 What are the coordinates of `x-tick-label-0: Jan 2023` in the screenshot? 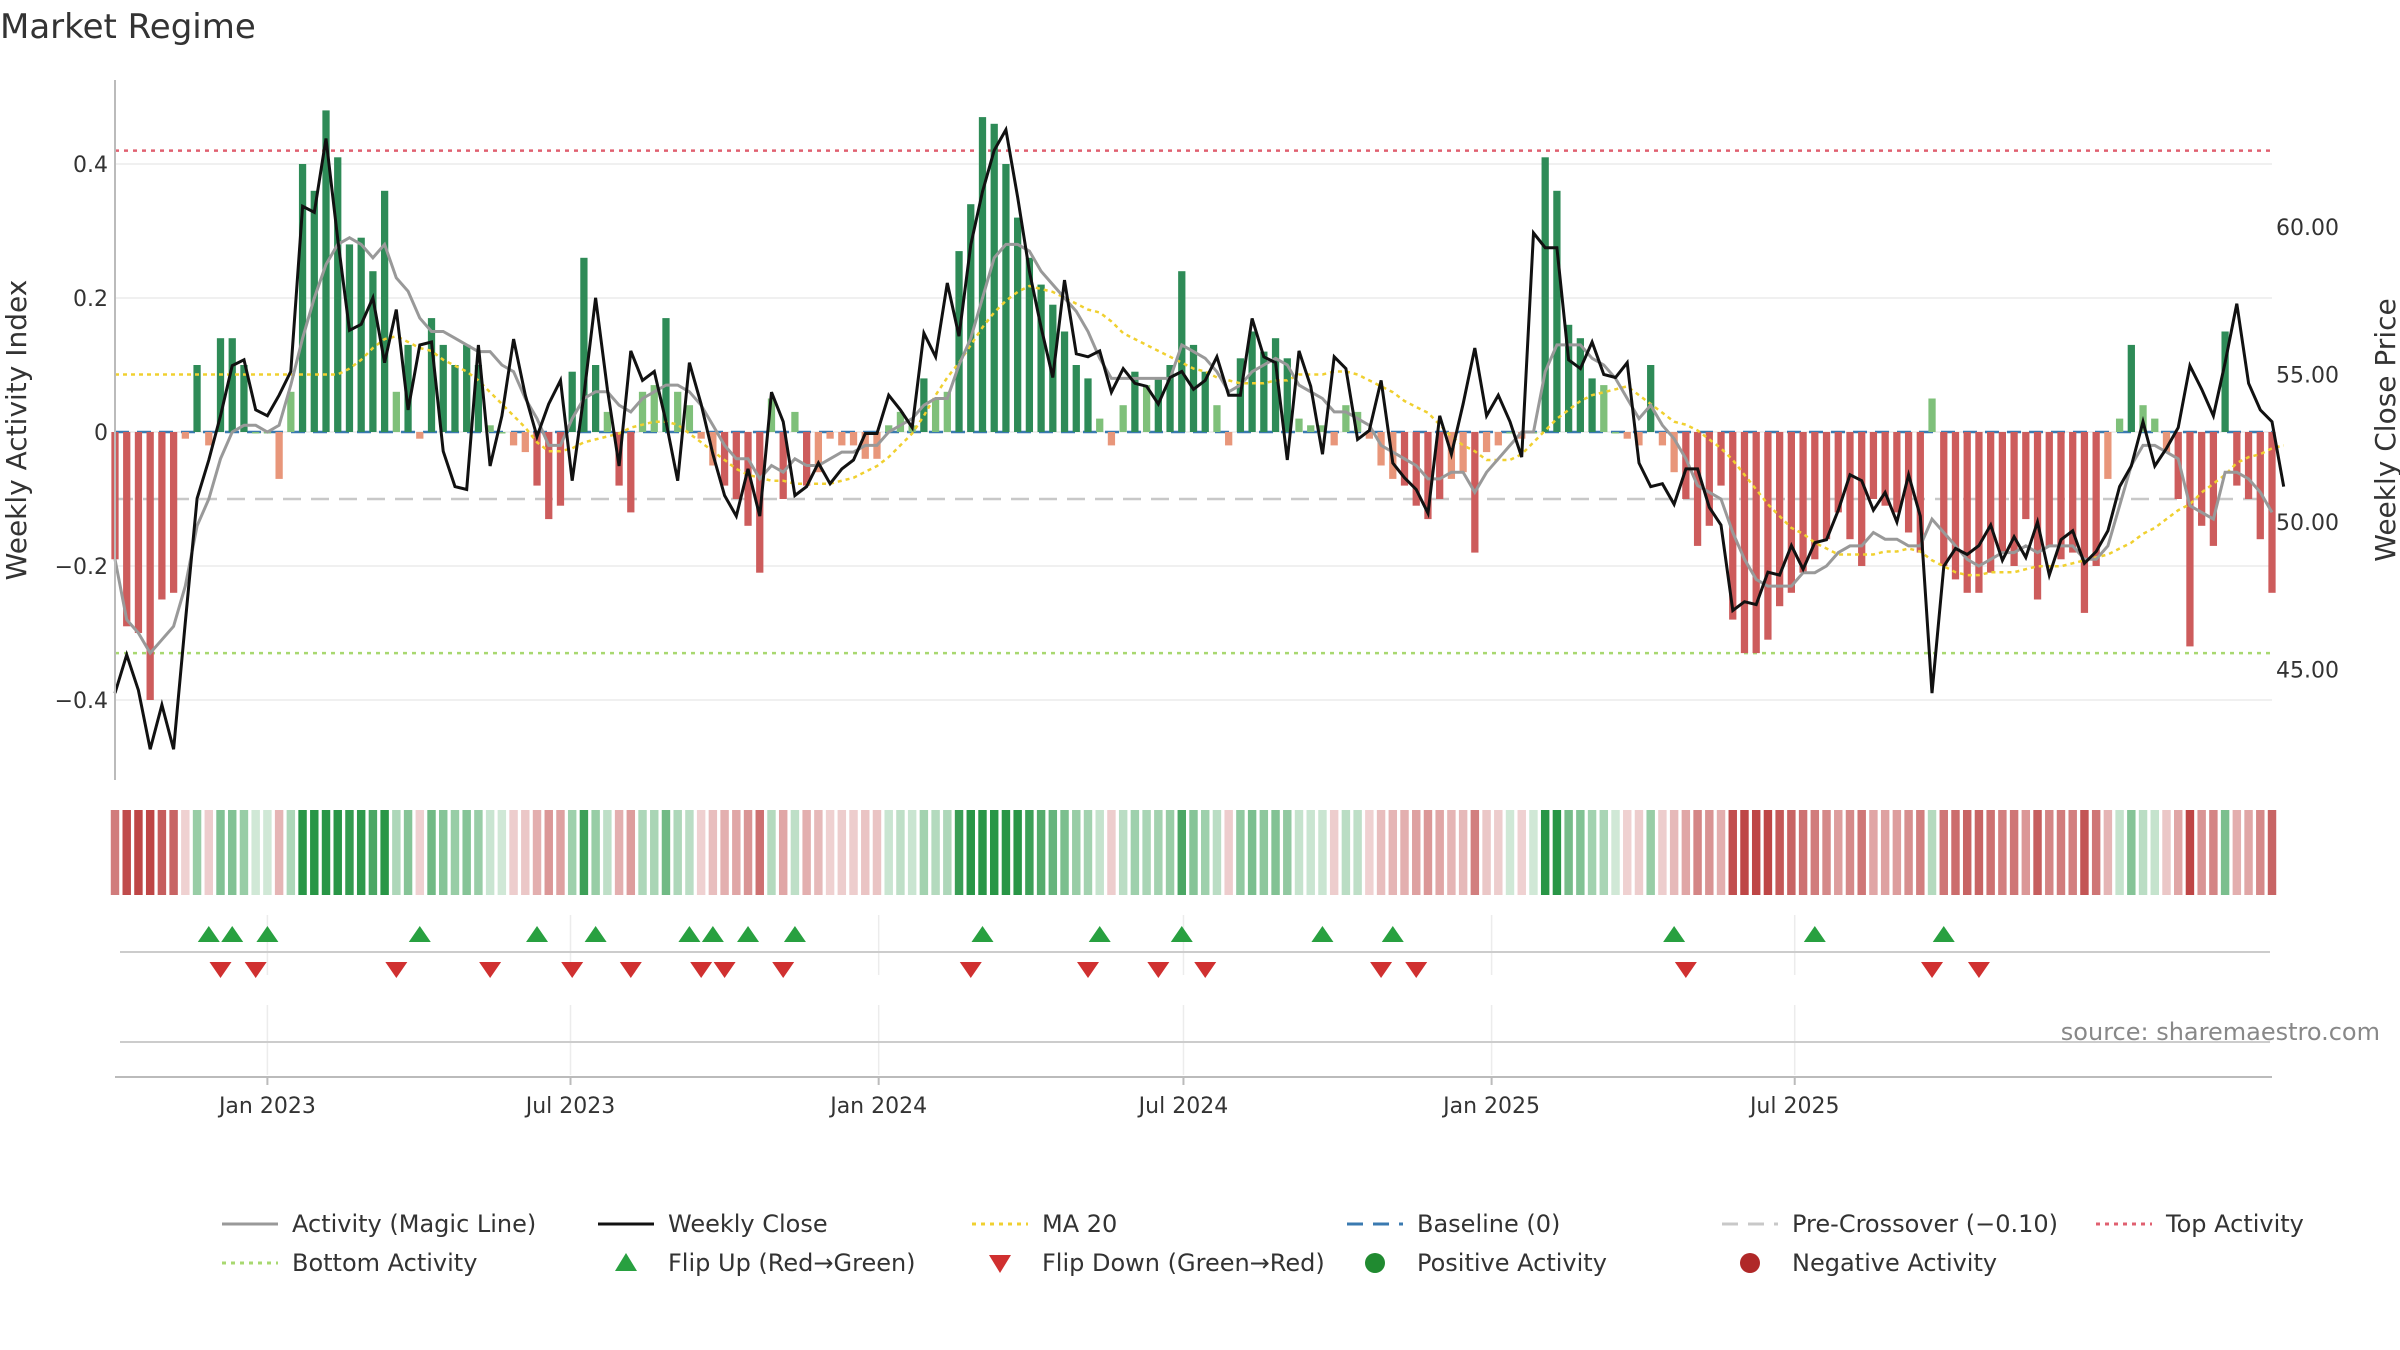 It's located at (266, 1106).